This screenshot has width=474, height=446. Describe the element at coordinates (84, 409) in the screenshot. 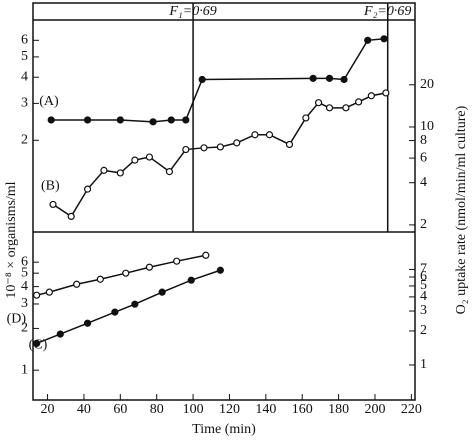

I see `x-tick-label: 40` at that location.